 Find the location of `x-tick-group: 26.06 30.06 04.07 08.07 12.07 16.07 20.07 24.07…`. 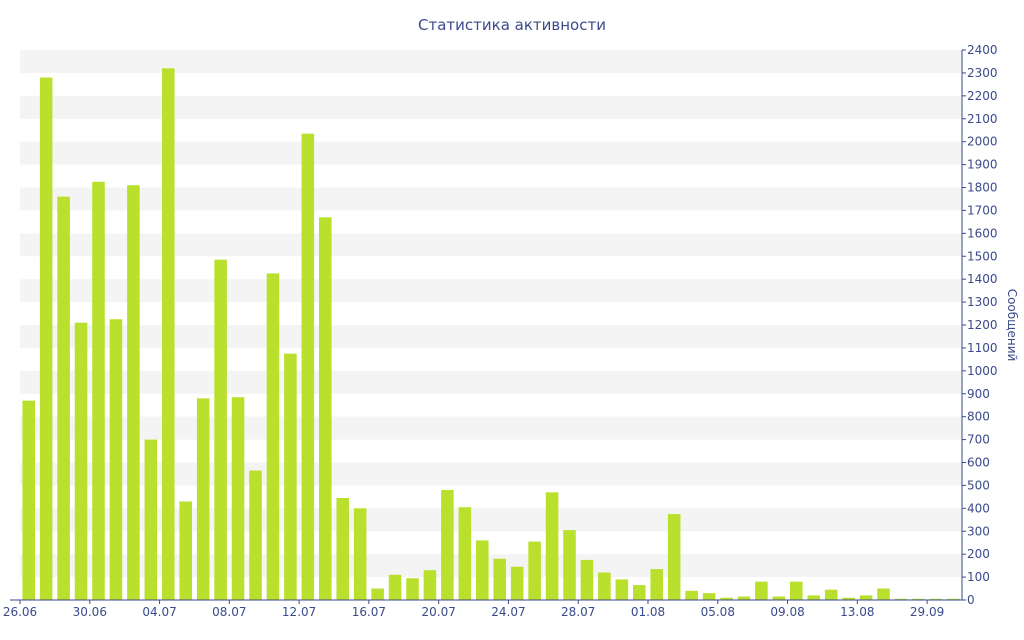

x-tick-group: 26.06 30.06 04.07 08.07 12.07 16.07 20.07 24.07… is located at coordinates (473, 609).